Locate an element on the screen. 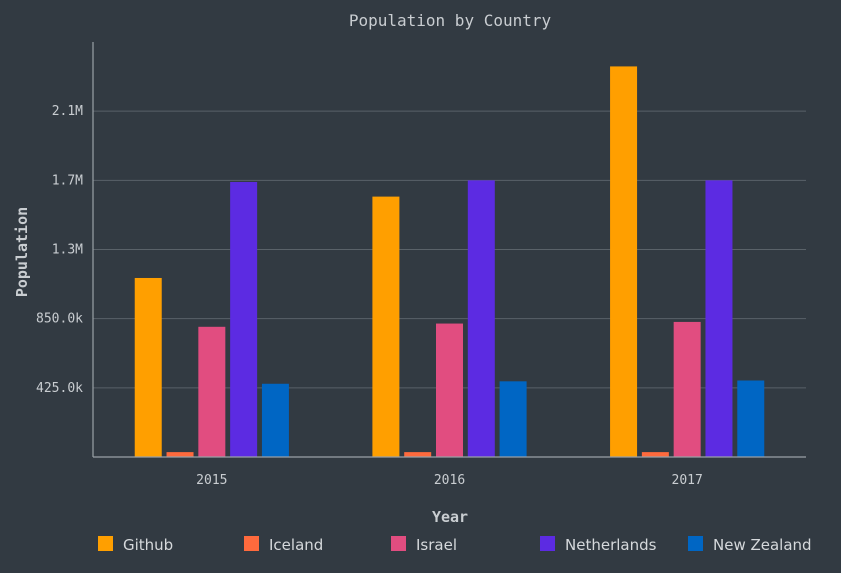 The width and height of the screenshot is (841, 573). x-tick-labels: 2015 2016 2017 is located at coordinates (449, 480).